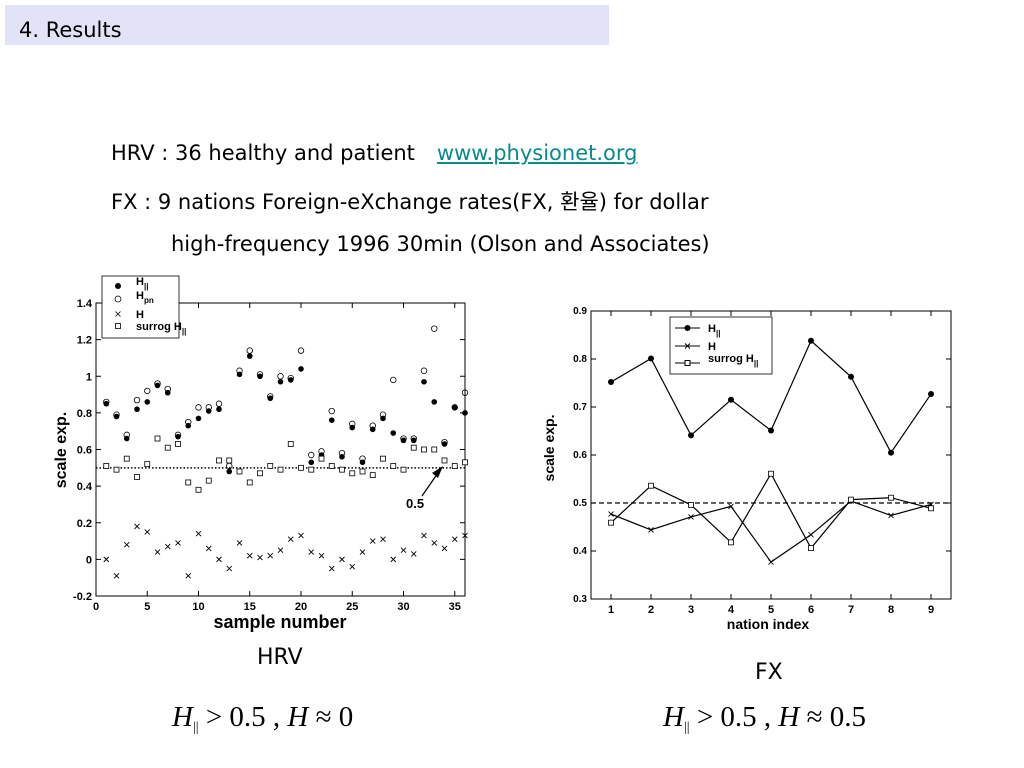  I want to click on fx-y-tick-label: 0.6, so click(580, 455).